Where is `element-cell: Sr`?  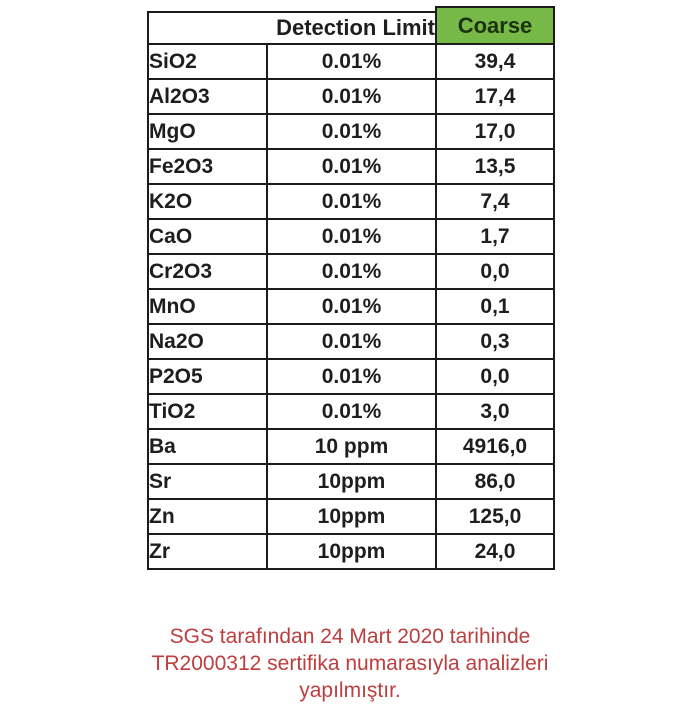 element-cell: Sr is located at coordinates (207, 481).